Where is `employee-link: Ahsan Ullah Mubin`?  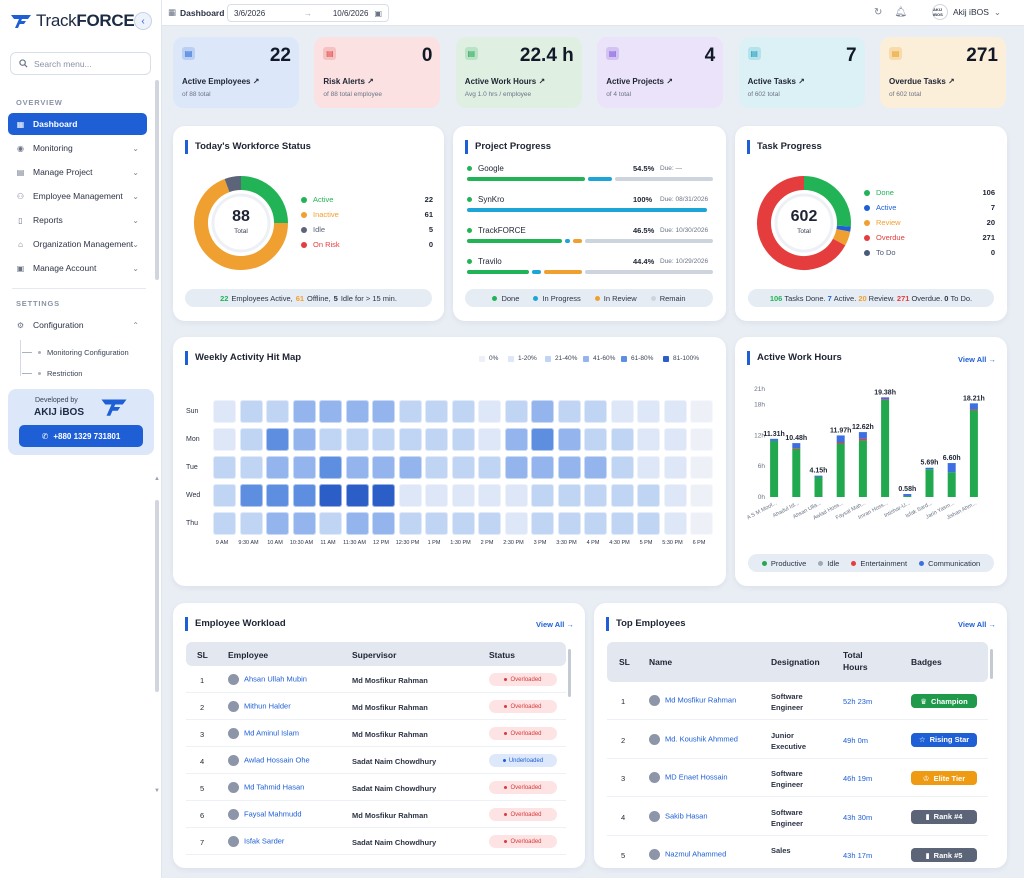
employee-link: Ahsan Ullah Mubin is located at coordinates (267, 679).